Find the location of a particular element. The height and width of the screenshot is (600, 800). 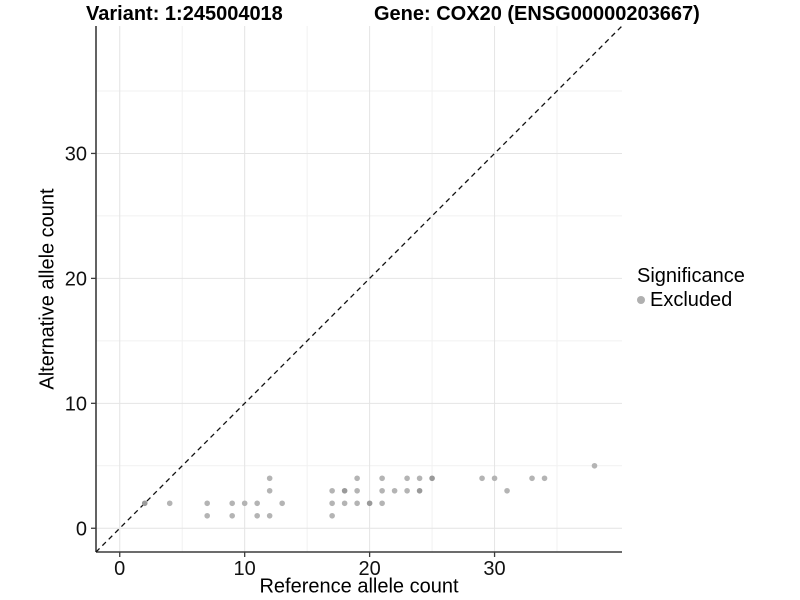

legend-item-excluded: Excluded is located at coordinates (691, 300).